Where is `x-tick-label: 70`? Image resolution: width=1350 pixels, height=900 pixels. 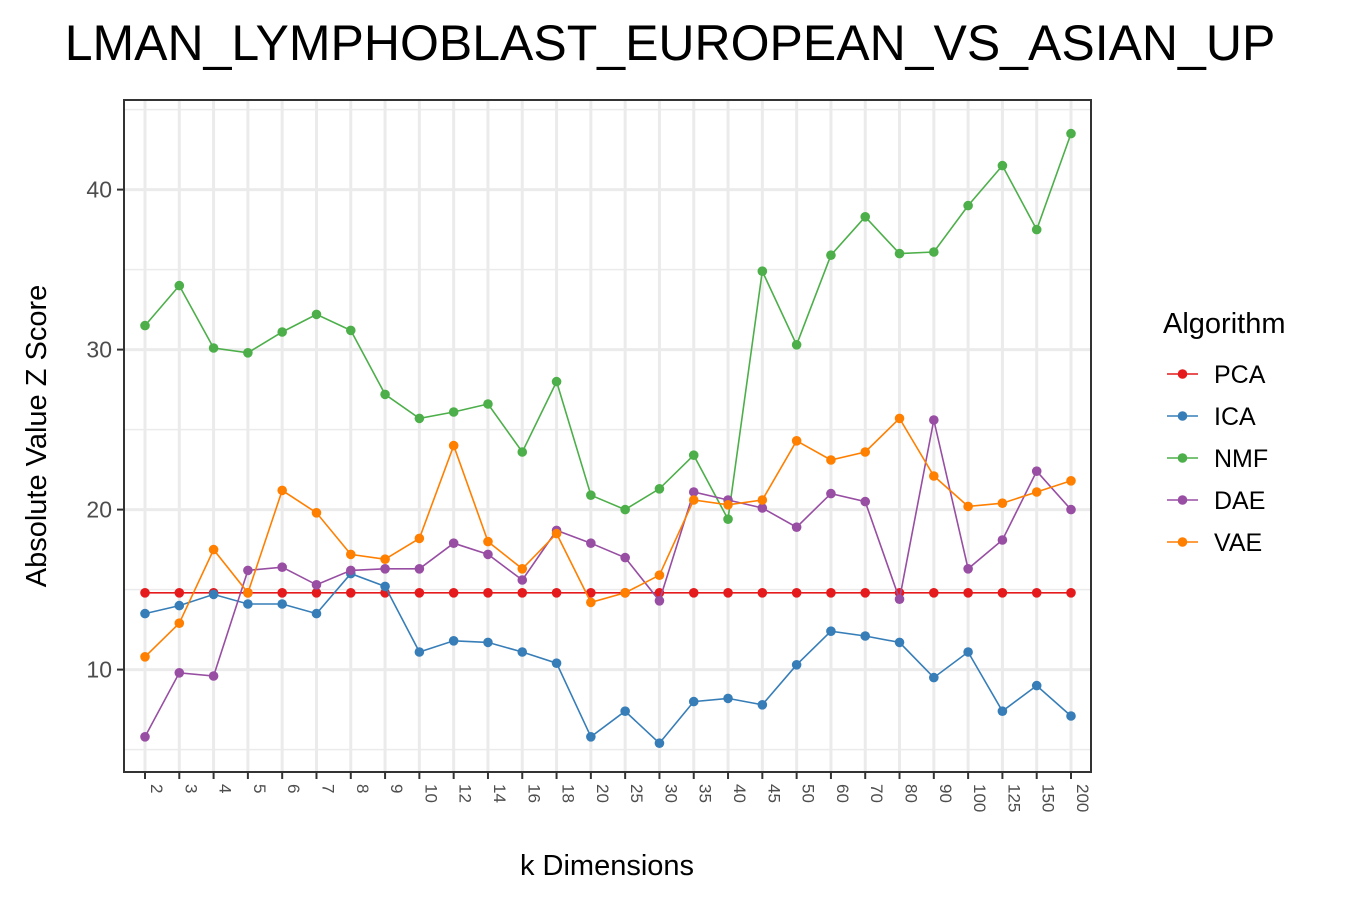 x-tick-label: 70 is located at coordinates (876, 793).